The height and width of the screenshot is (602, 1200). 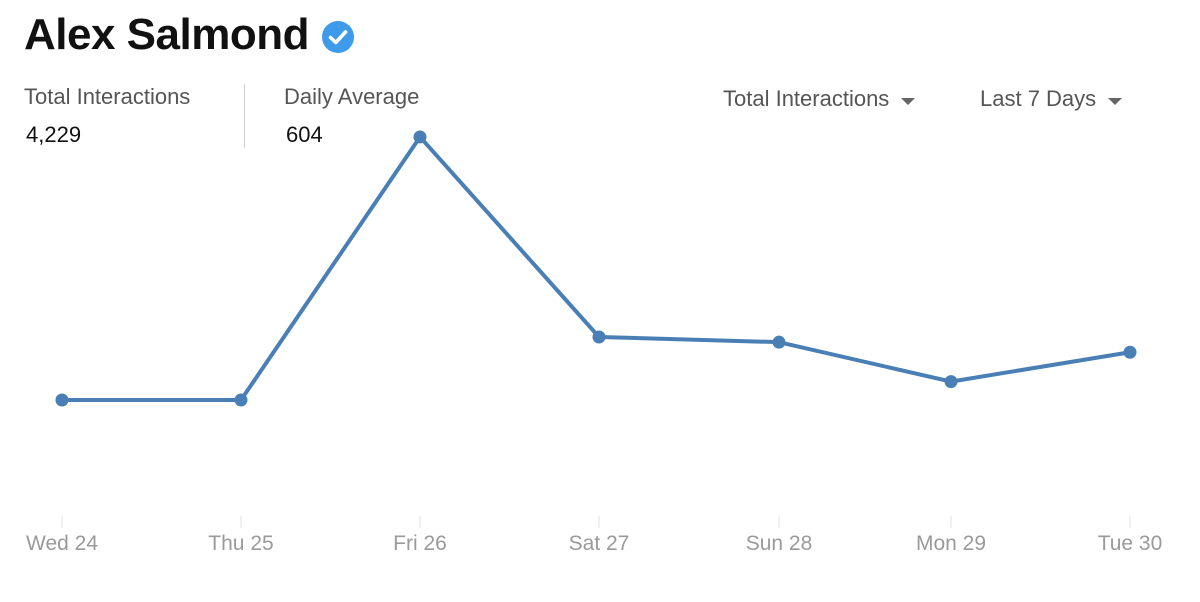 What do you see at coordinates (1130, 543) in the screenshot?
I see `x-tick-label: Tue 30` at bounding box center [1130, 543].